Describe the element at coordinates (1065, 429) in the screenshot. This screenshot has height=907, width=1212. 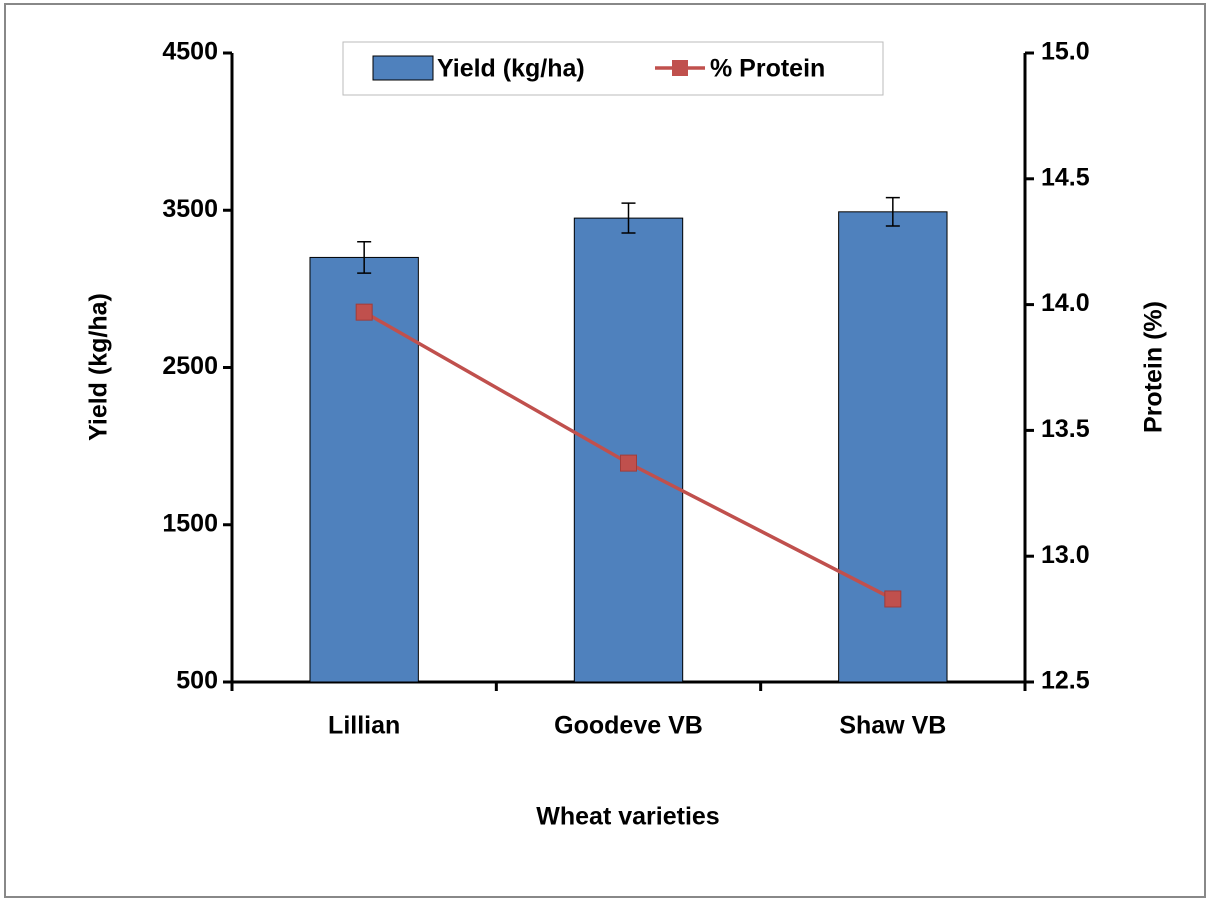
I see `y2-tick-label: 13.5` at that location.